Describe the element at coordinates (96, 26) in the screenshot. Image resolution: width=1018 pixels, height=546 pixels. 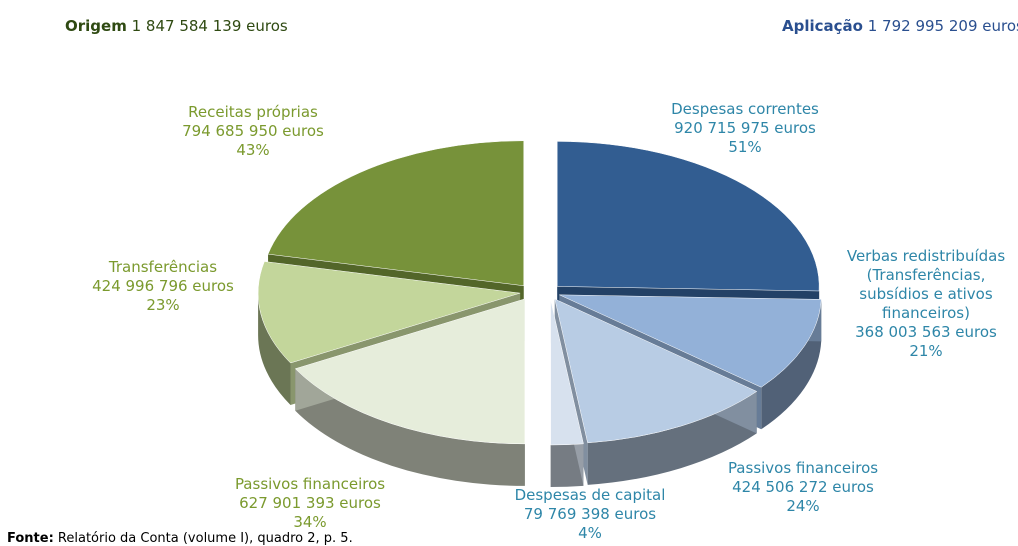
I see `header-title: Origem` at that location.